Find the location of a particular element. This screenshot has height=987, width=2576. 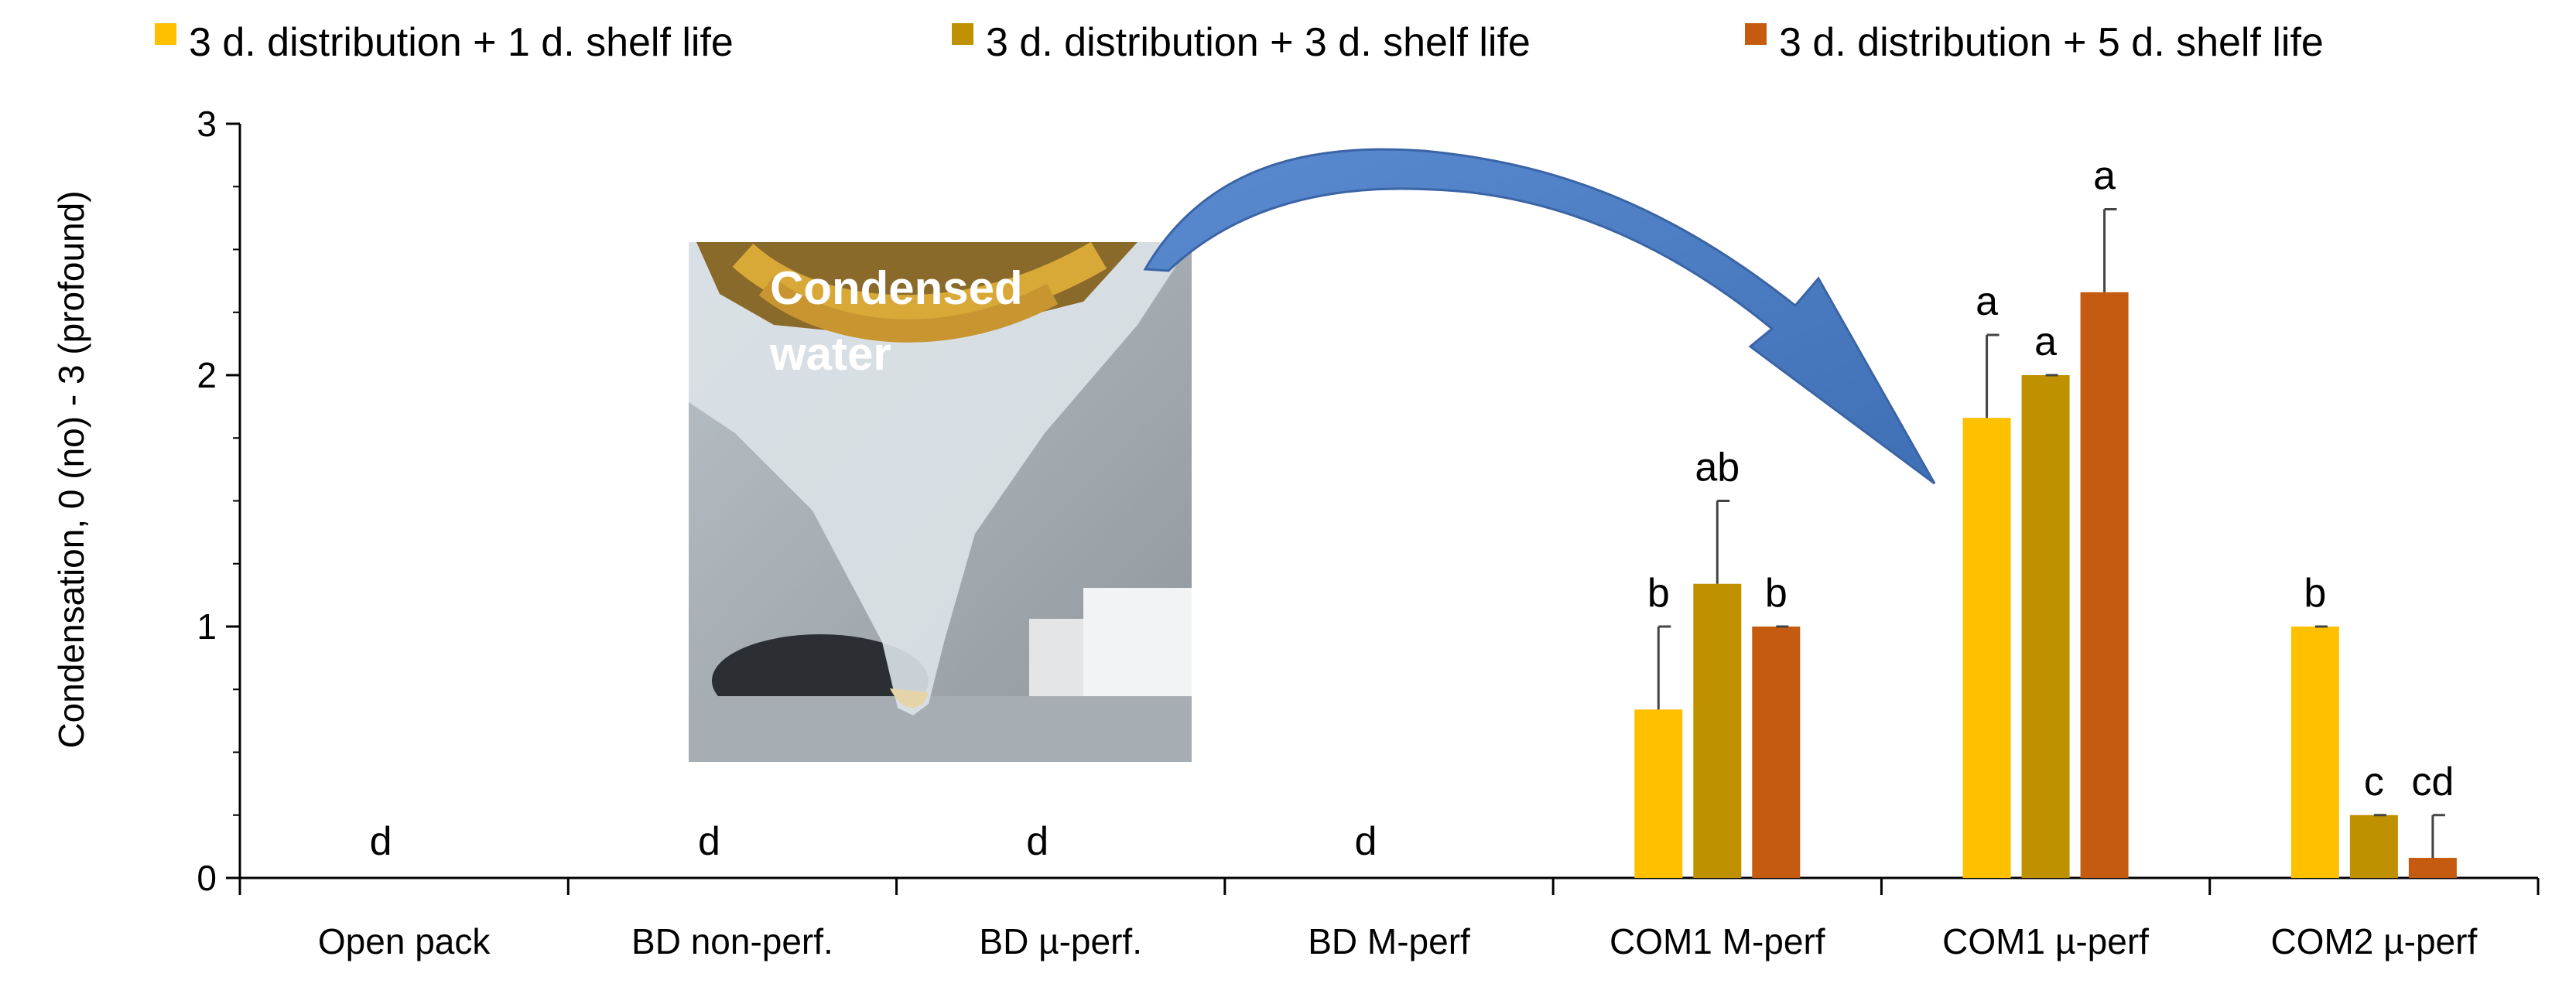

category-label: COM1 µ-perf is located at coordinates (2046, 941).